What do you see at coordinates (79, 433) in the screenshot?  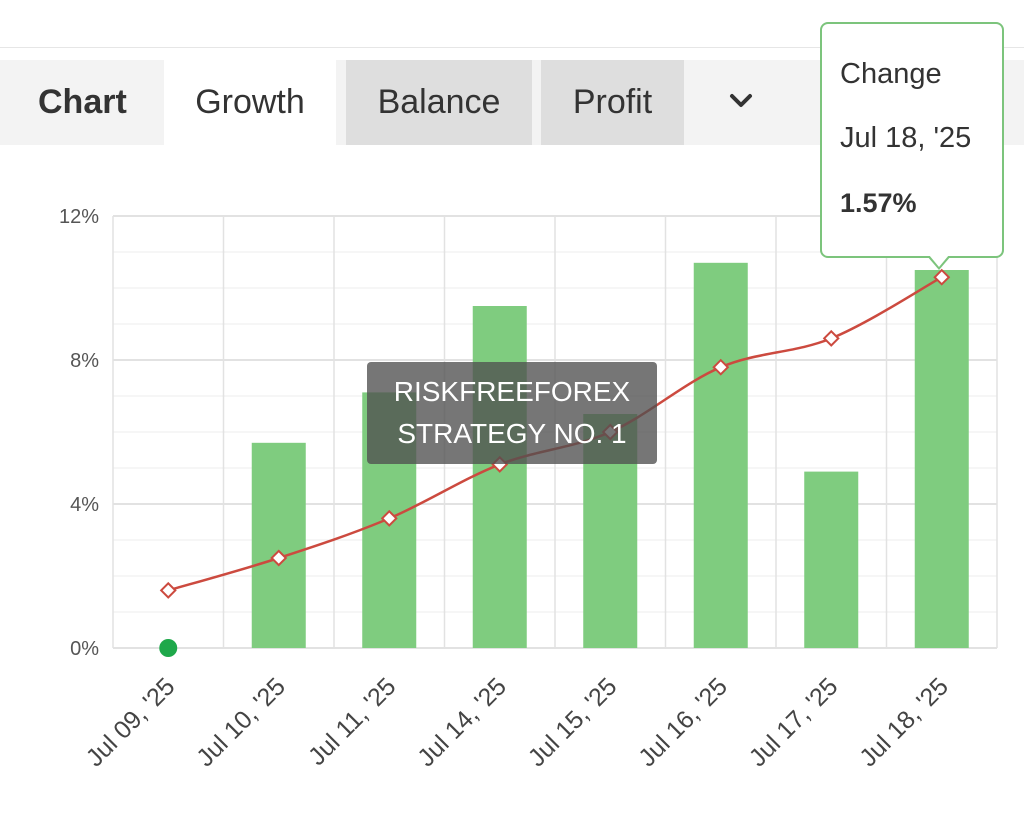 I see `y-axis-ticks: 0% 4% 8% 12%` at bounding box center [79, 433].